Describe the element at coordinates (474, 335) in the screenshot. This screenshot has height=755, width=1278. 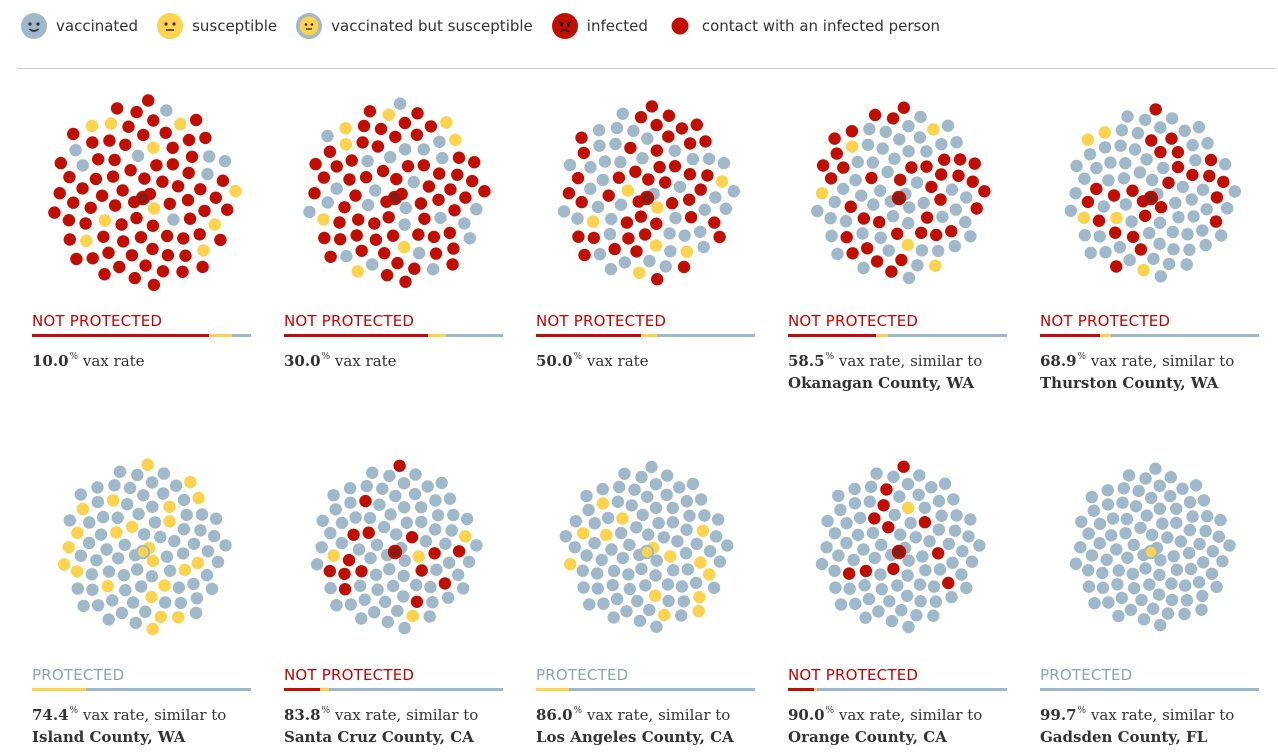
I see `bar-segment-vaccinated` at that location.